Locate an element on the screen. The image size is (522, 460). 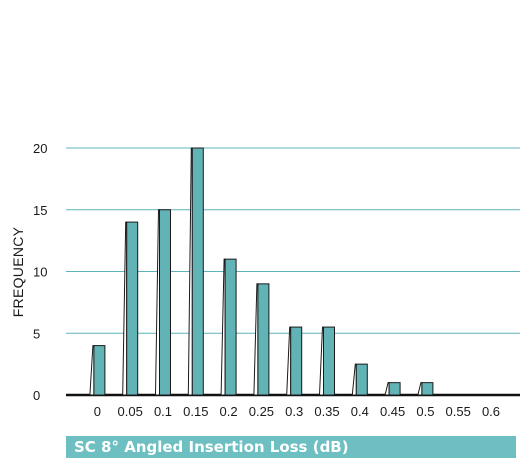
x-tick-label: 0.15 is located at coordinates (195, 411).